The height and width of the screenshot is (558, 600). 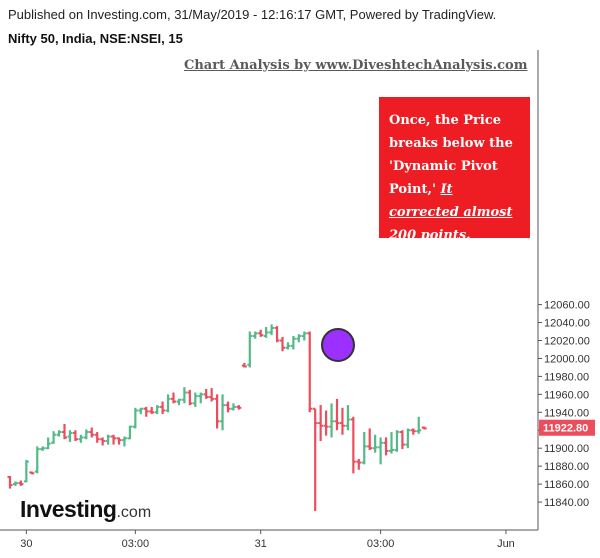 I want to click on investing-logo: Investing.com, so click(x=85, y=509).